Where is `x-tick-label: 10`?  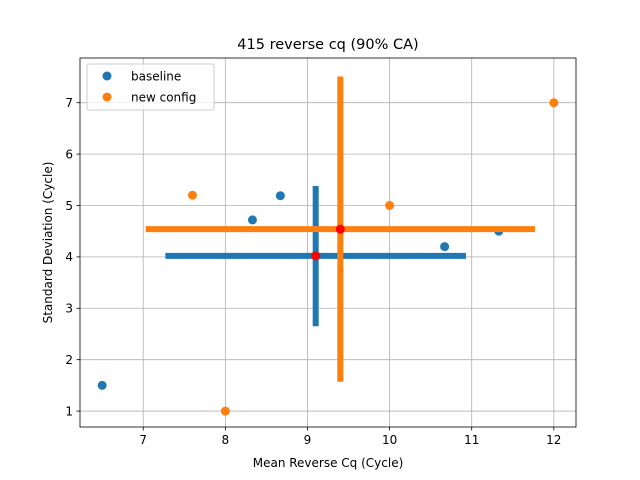 x-tick-label: 10 is located at coordinates (389, 440).